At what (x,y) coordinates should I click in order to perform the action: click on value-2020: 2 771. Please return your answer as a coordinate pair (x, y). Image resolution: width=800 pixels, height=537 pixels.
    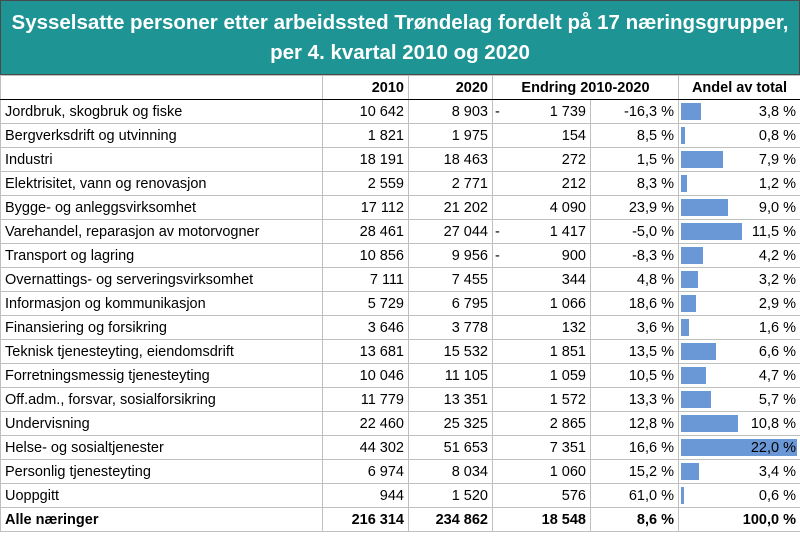
    Looking at the image, I should click on (450, 183).